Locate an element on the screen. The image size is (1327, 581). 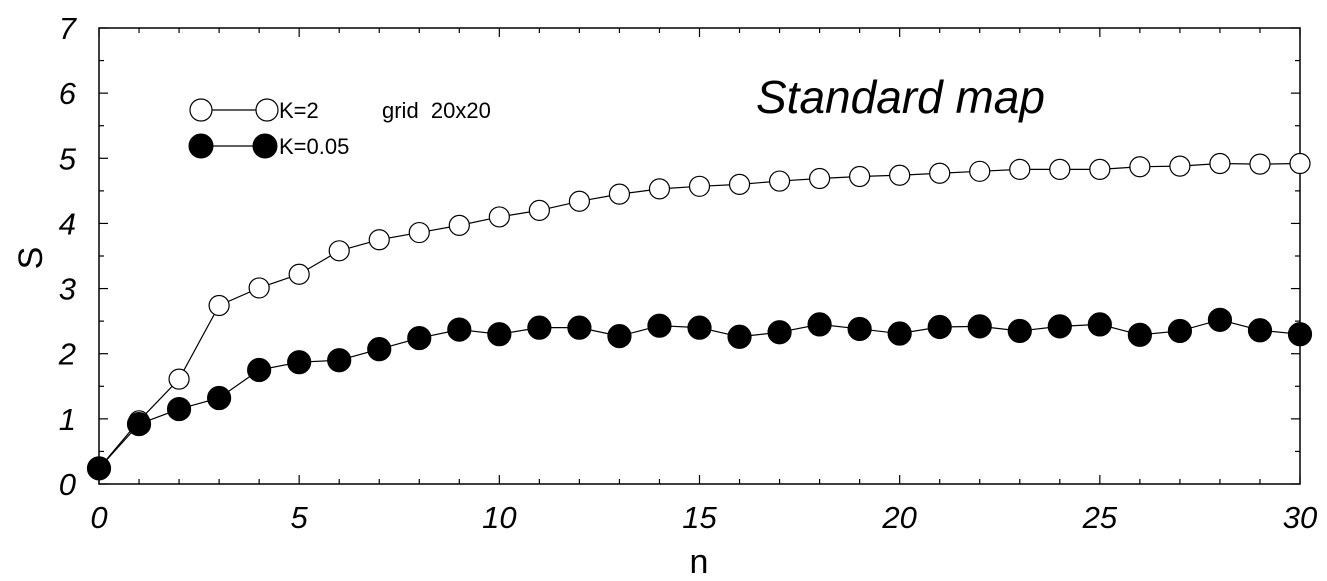
x-axis-label: n is located at coordinates (699, 562).